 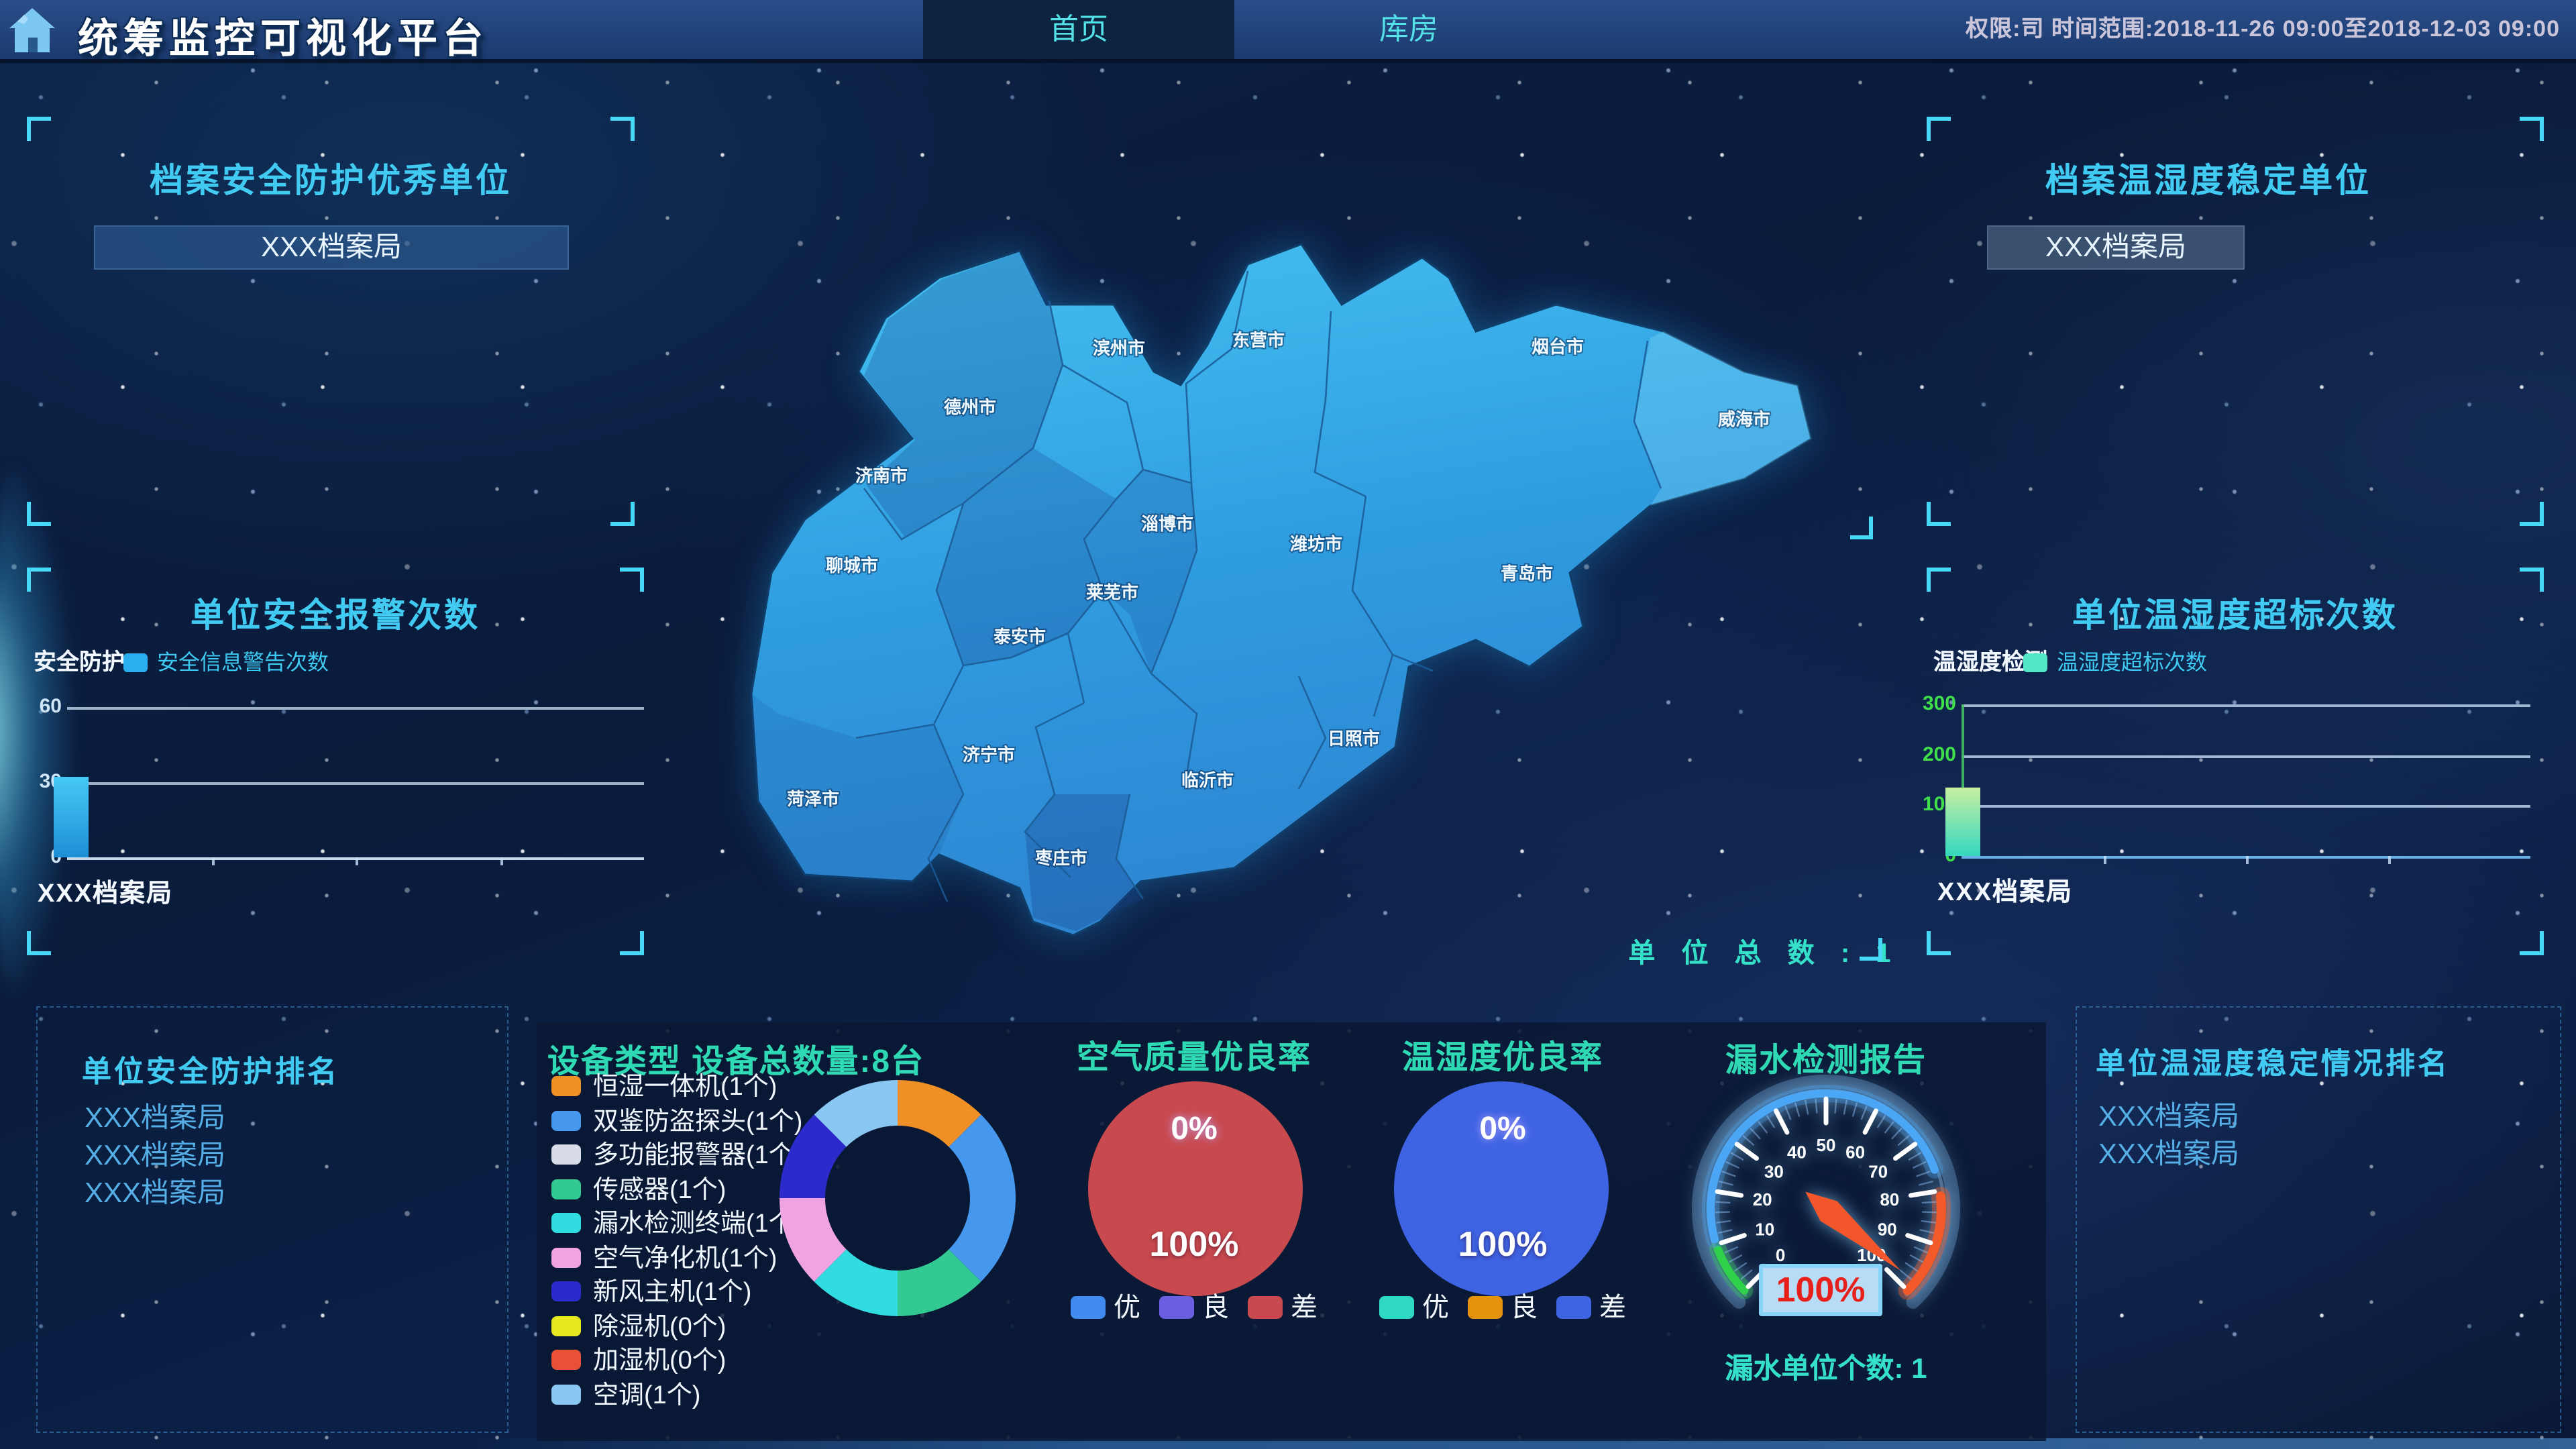 What do you see at coordinates (1316, 544) in the screenshot?
I see `map-city-label: 潍坊市` at bounding box center [1316, 544].